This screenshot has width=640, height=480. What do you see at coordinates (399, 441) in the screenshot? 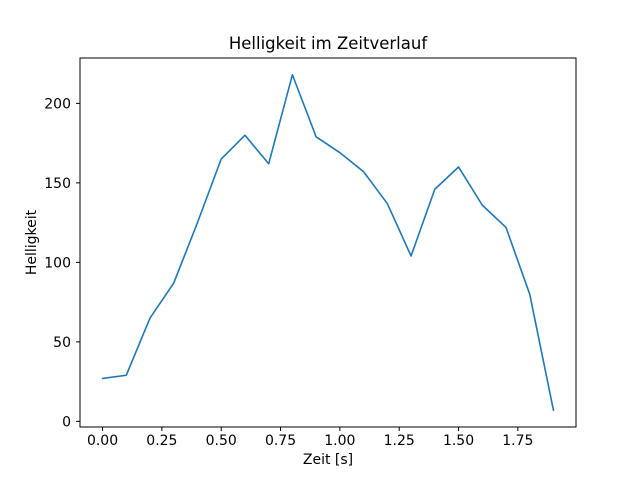
I see `x-tick-label: 1.25` at bounding box center [399, 441].